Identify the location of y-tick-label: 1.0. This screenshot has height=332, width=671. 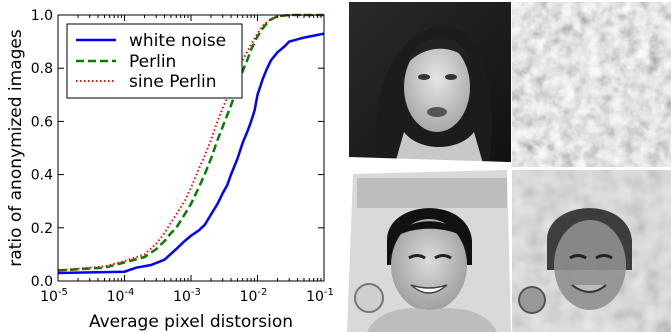
(42, 16).